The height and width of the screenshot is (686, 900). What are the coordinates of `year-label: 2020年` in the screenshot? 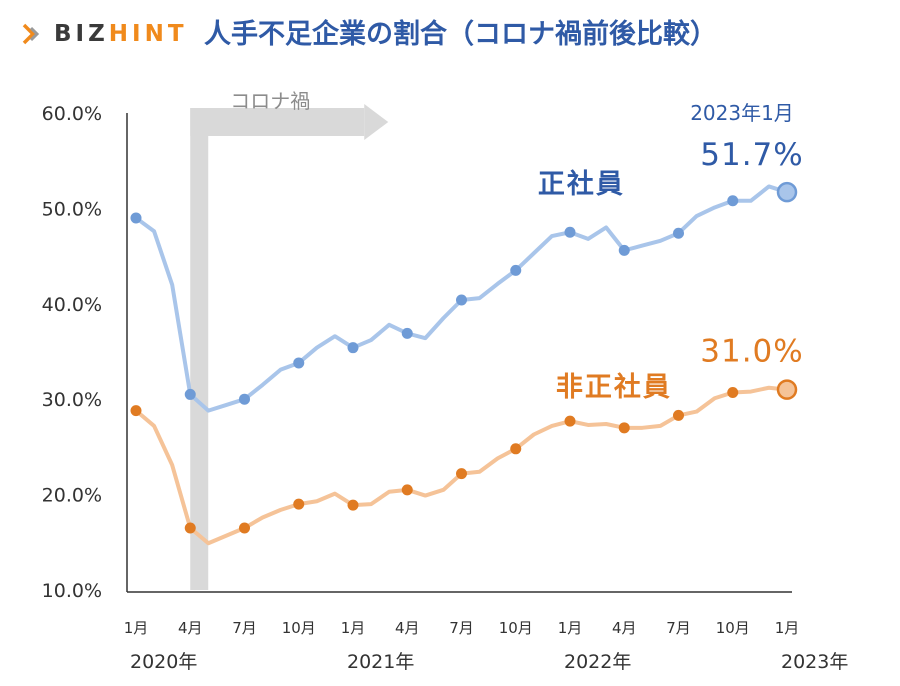 It's located at (163, 662).